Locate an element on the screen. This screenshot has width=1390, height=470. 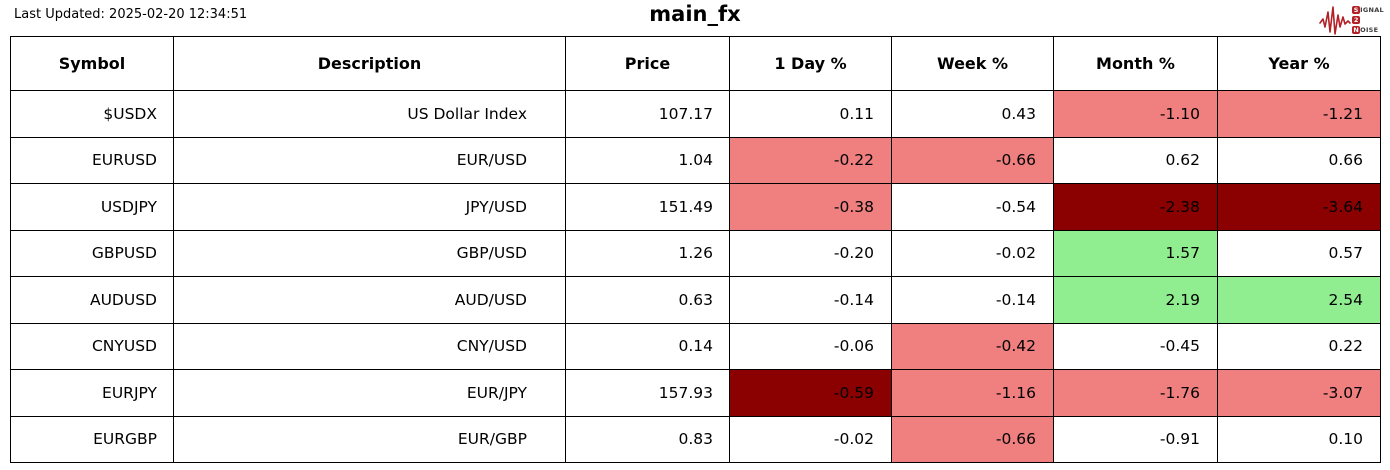
month-change-cell: -2.38 is located at coordinates (1135, 207).